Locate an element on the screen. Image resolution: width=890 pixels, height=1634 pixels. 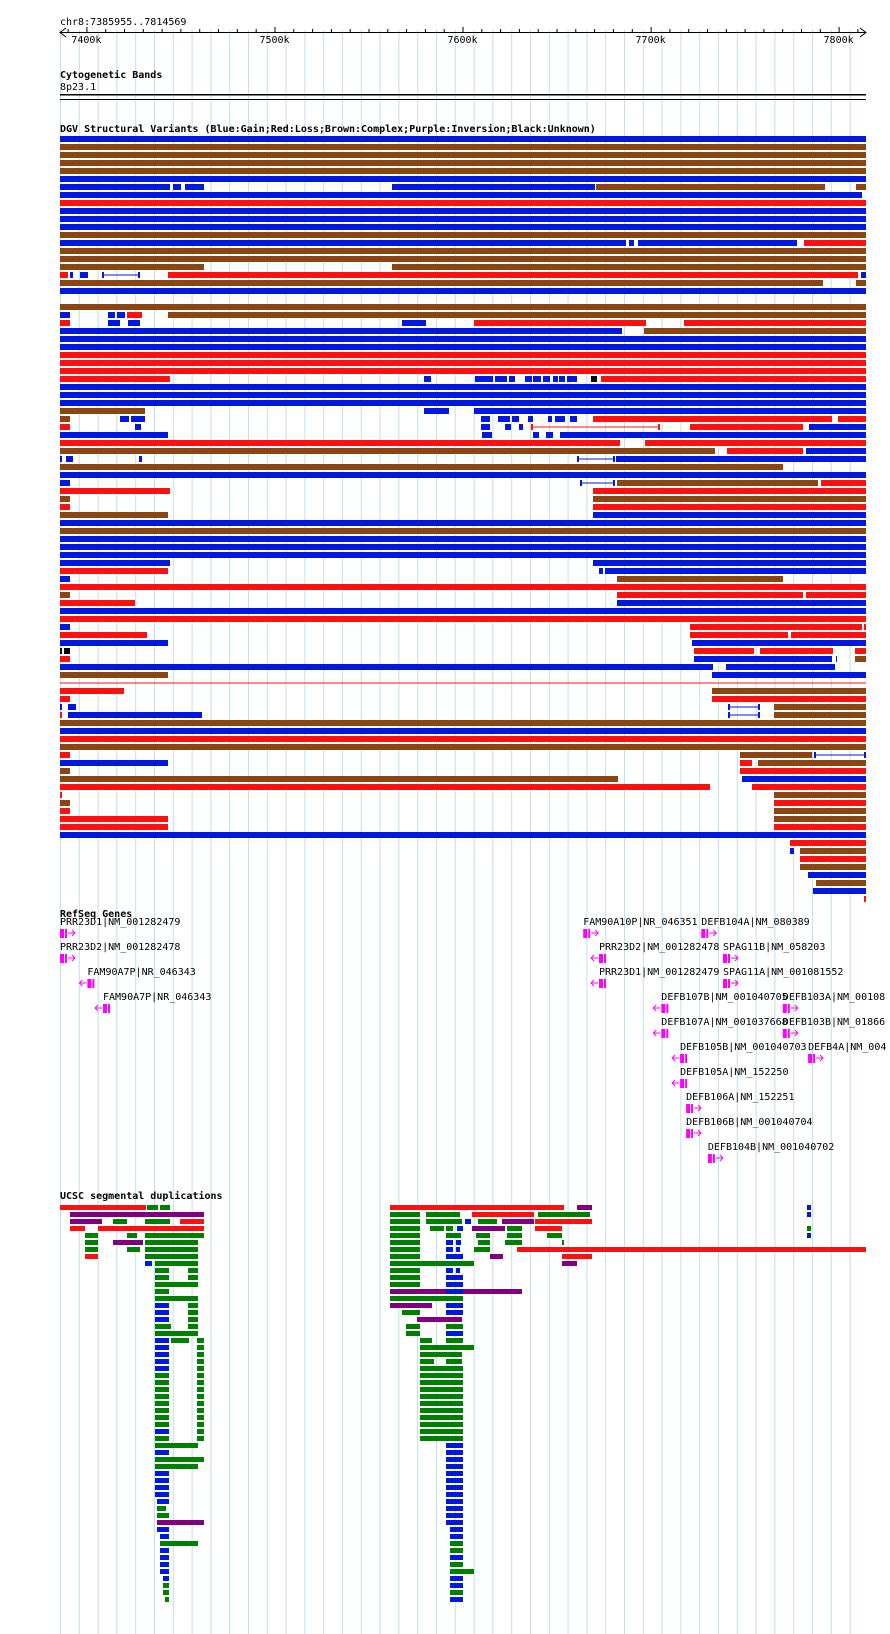
gene-label: FAM90A10P|NR_046351 is located at coordinates (640, 922).